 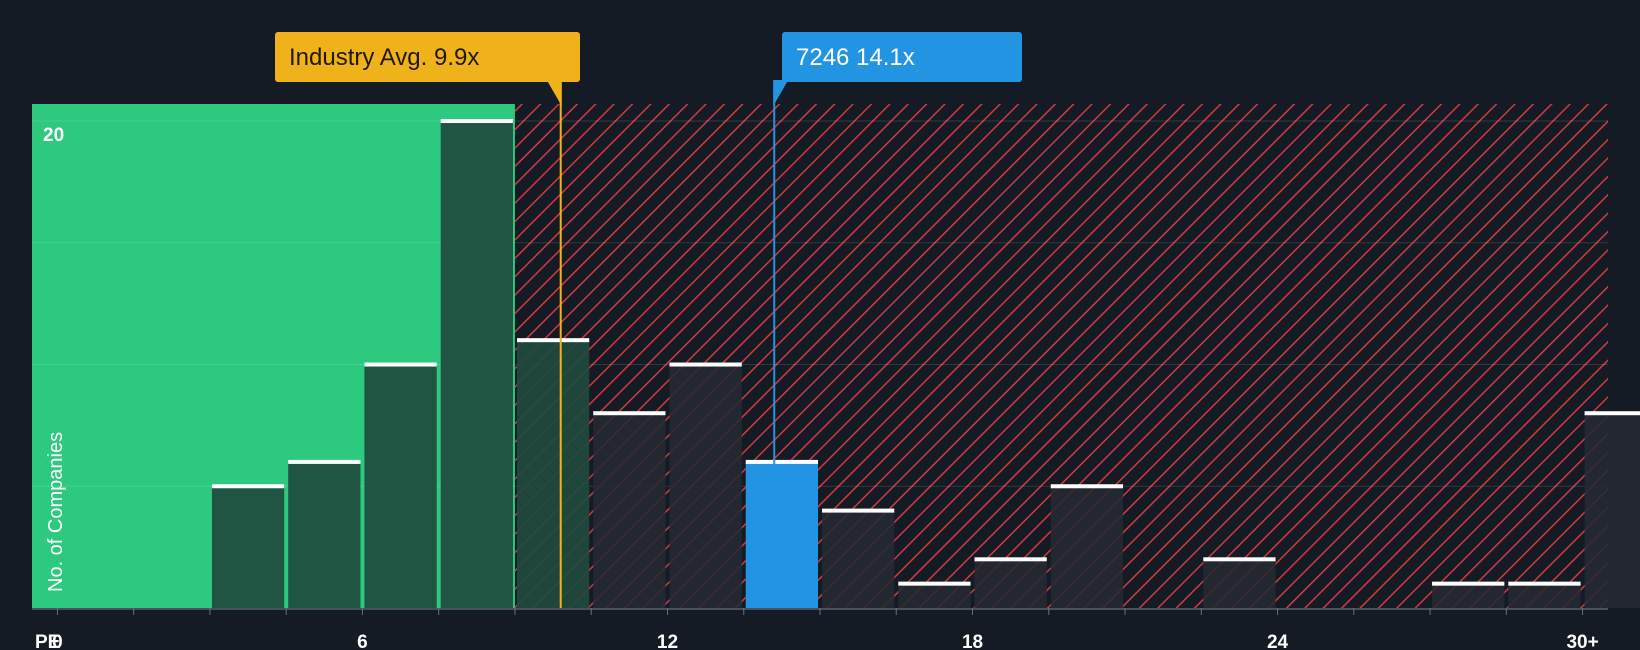 What do you see at coordinates (1278, 641) in the screenshot?
I see `x-tick-label: 24` at bounding box center [1278, 641].